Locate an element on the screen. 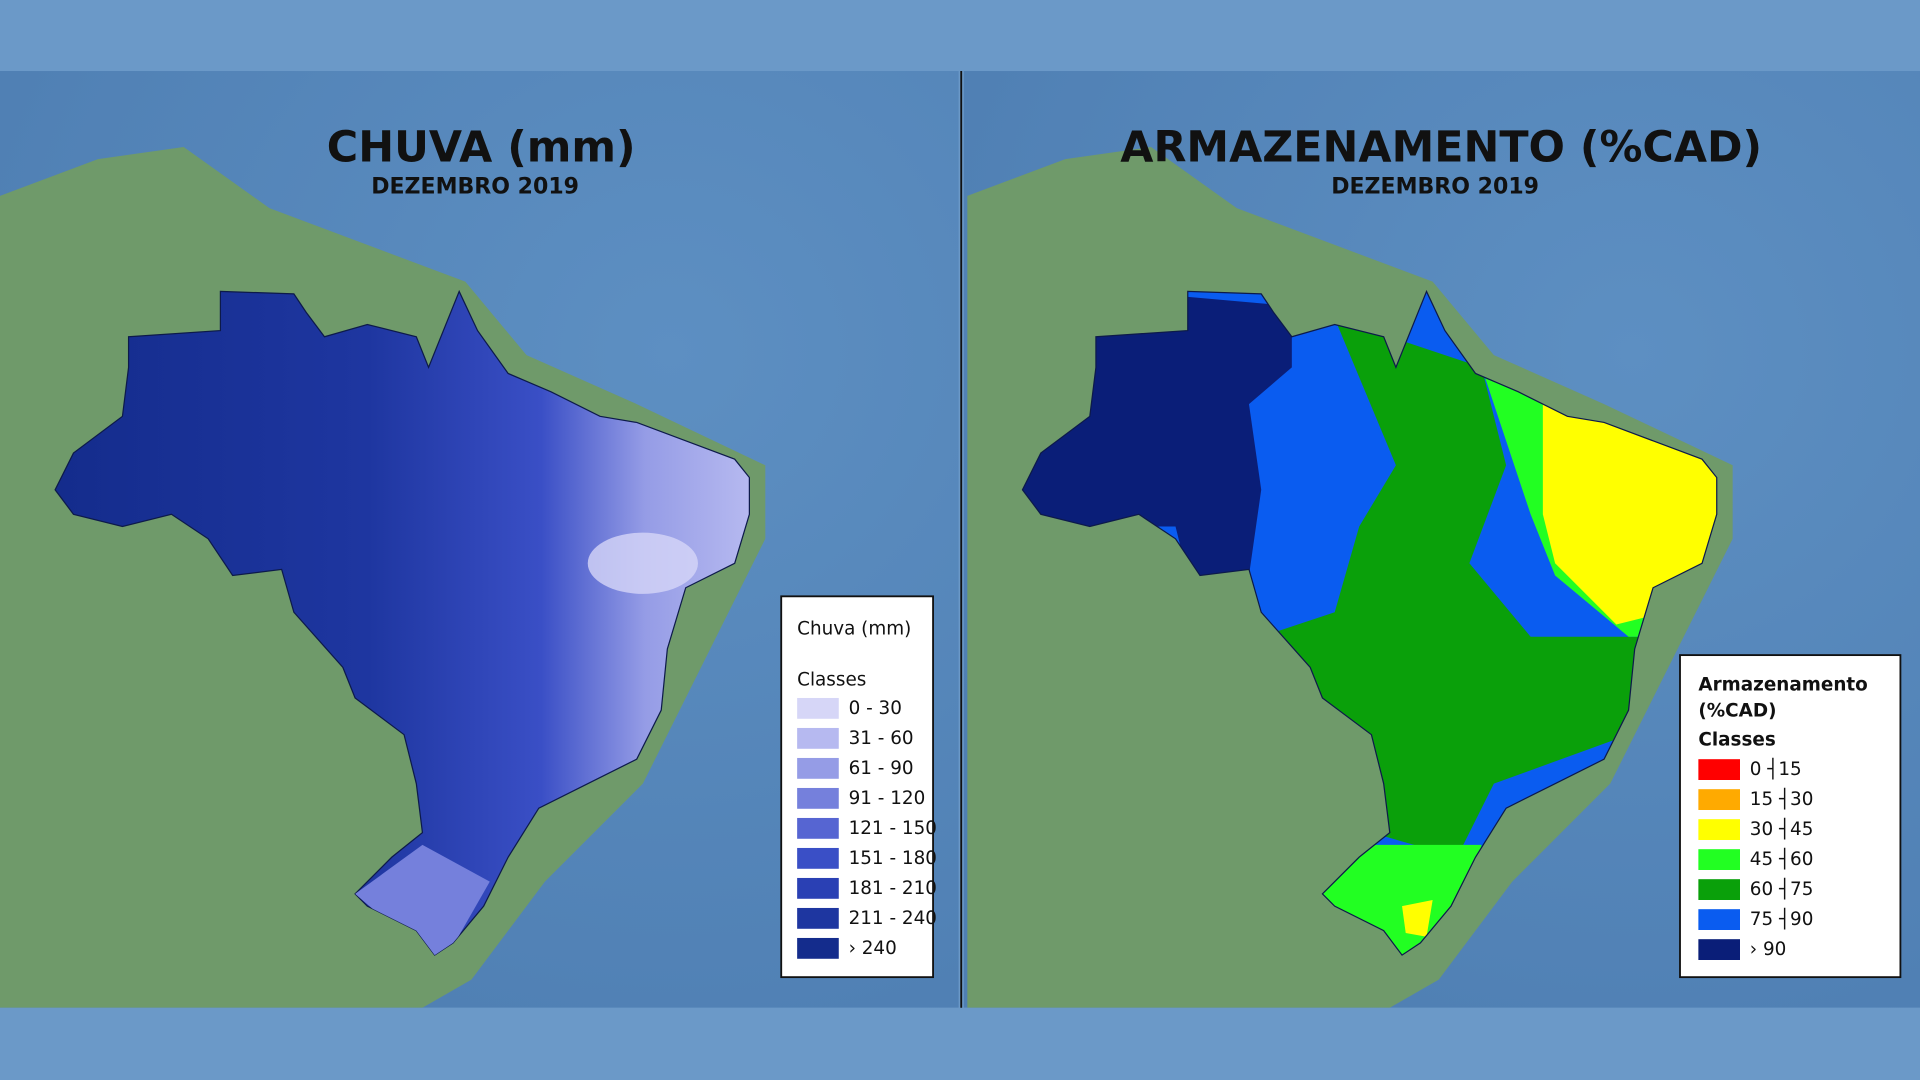 This screenshot has width=1920, height=1080. legend-label: 0 - 30 is located at coordinates (875, 708).